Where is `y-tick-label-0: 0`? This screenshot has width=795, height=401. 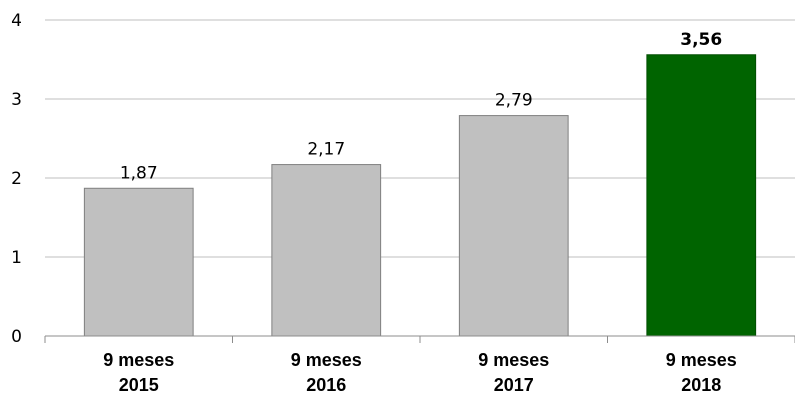 y-tick-label-0: 0 is located at coordinates (16, 337).